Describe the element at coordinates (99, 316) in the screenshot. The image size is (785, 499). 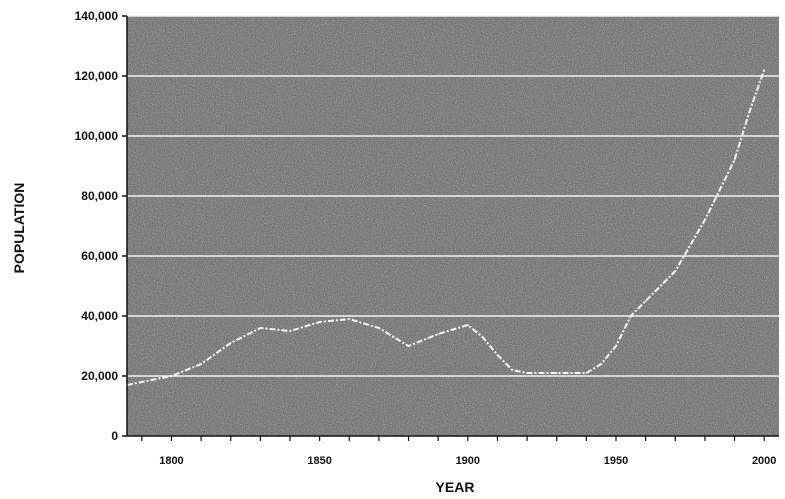
I see `y-tick-label-2: 40,000` at that location.